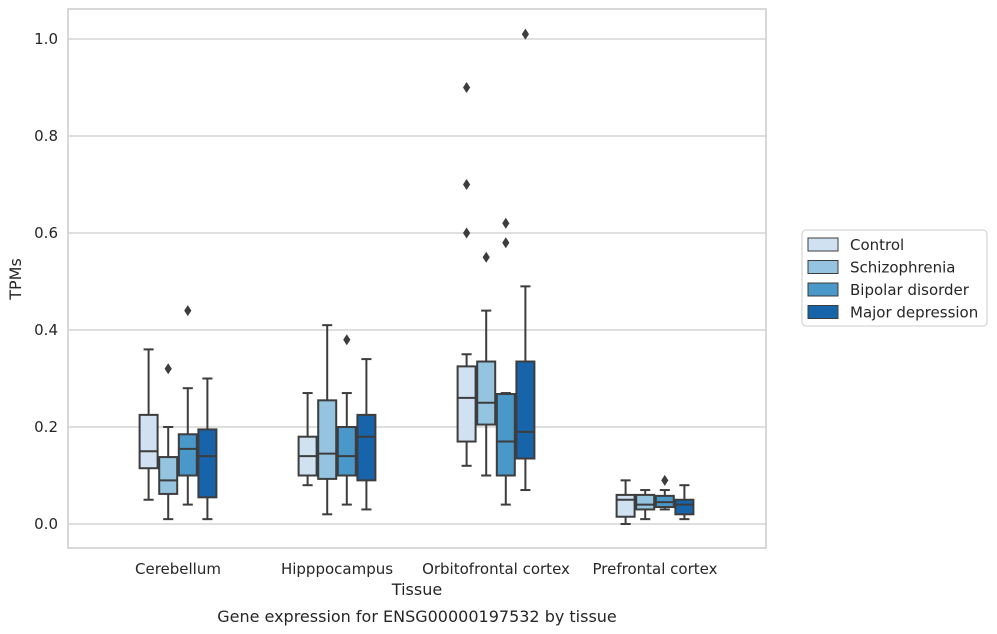 The width and height of the screenshot is (997, 634). Describe the element at coordinates (46, 136) in the screenshot. I see `y-tick-label: 0.8` at that location.